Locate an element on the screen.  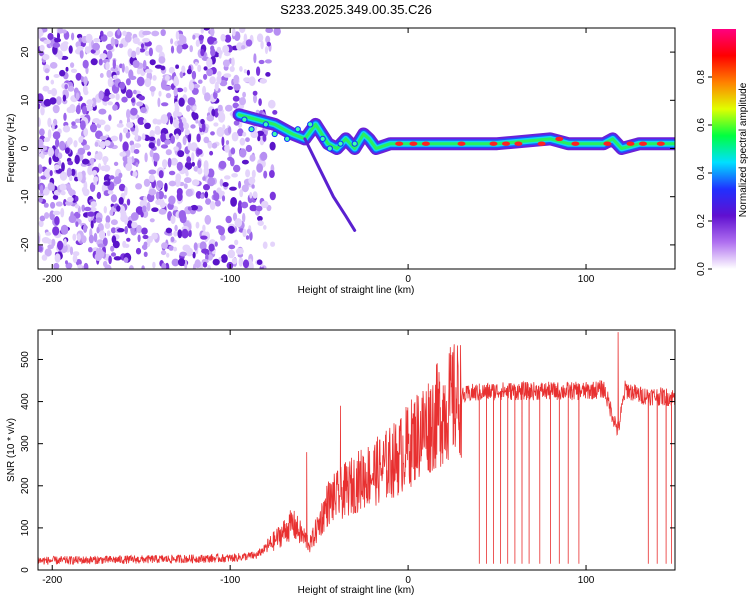
snr-xlabel: Height of straight line (km) is located at coordinates (356, 590).